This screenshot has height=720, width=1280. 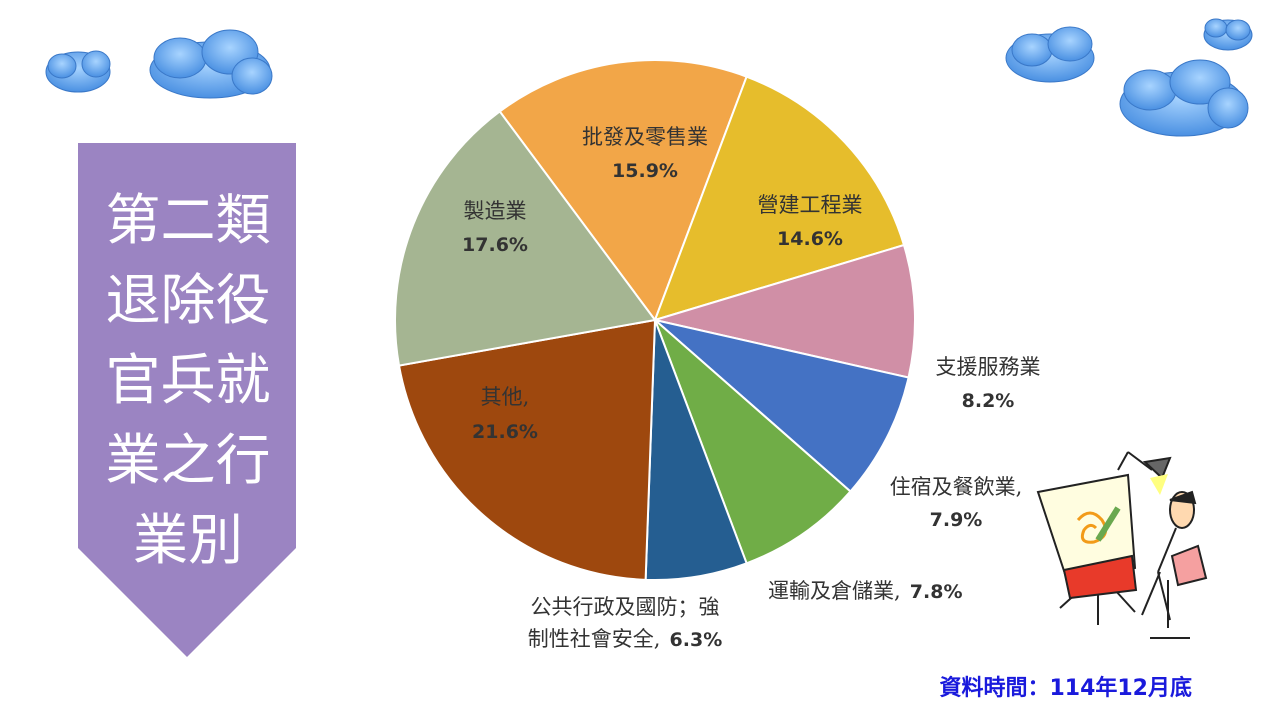 What do you see at coordinates (988, 367) in the screenshot?
I see `slice-label-name: 支援服務業` at bounding box center [988, 367].